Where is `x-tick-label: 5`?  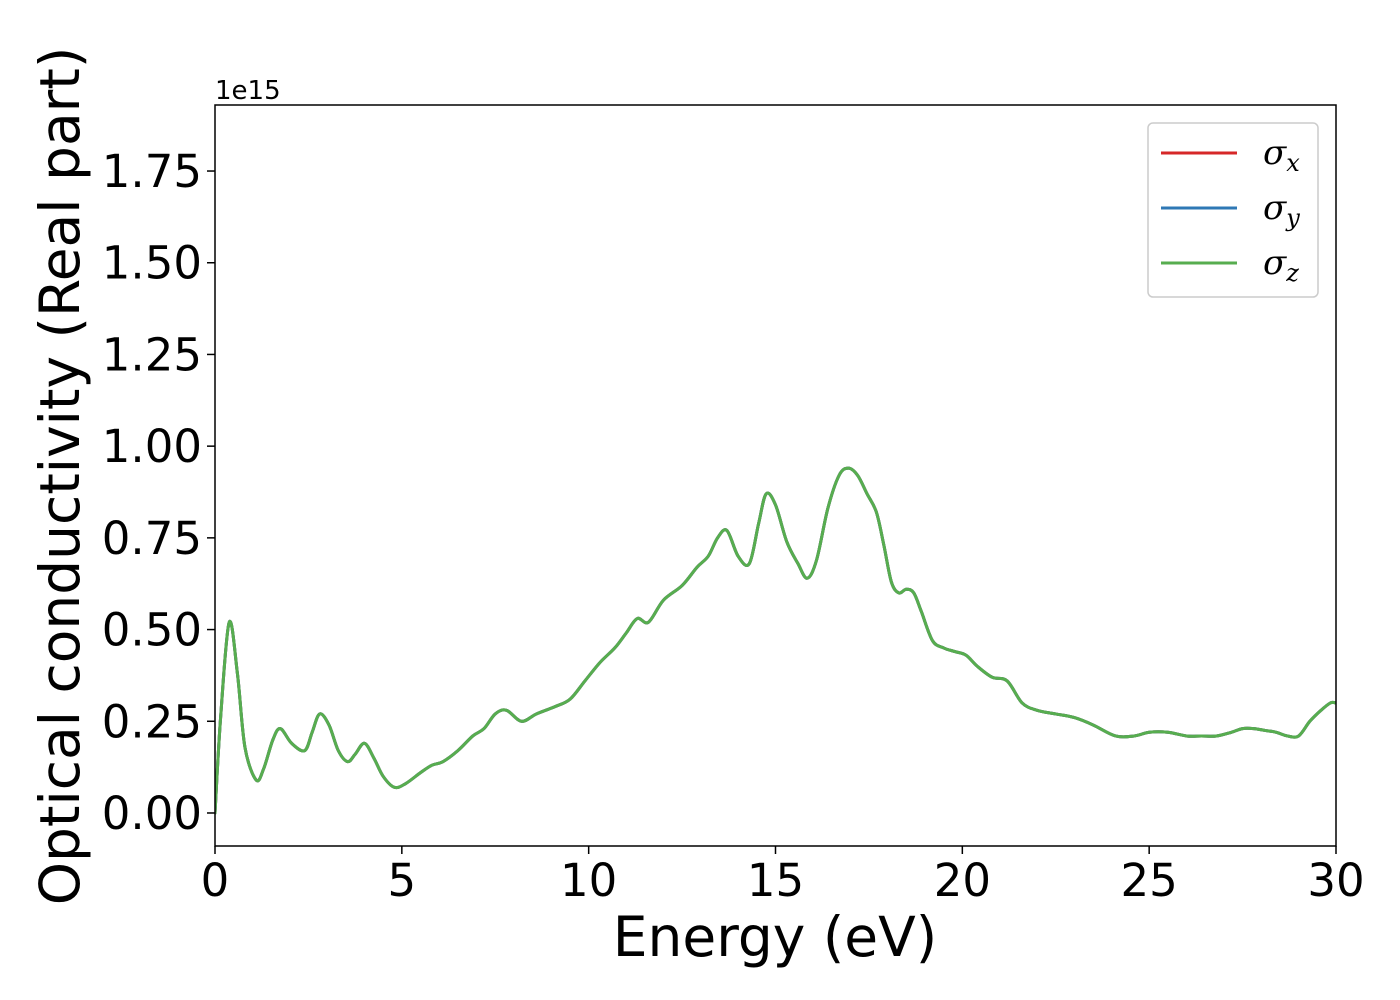 x-tick-label: 5 is located at coordinates (402, 880).